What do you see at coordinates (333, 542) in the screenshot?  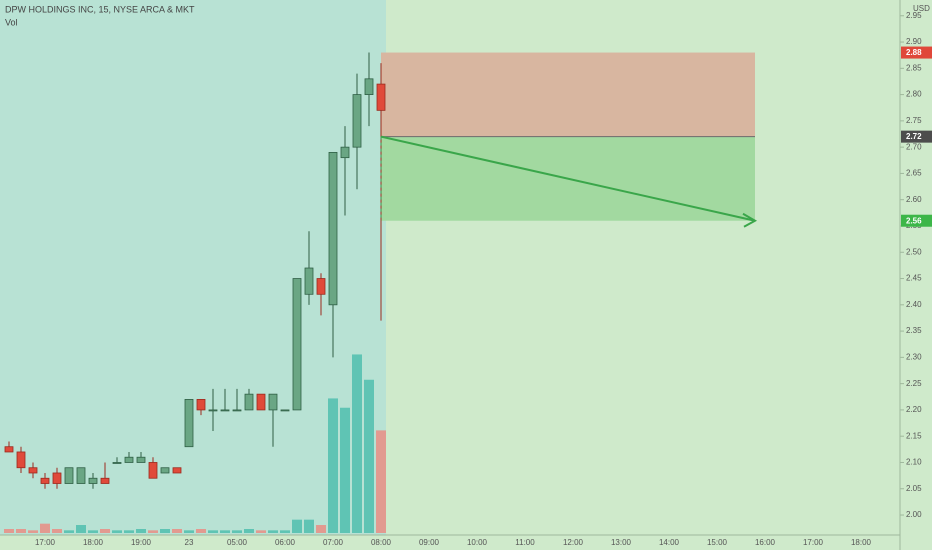 I see `x-tick-label: 07:00` at bounding box center [333, 542].